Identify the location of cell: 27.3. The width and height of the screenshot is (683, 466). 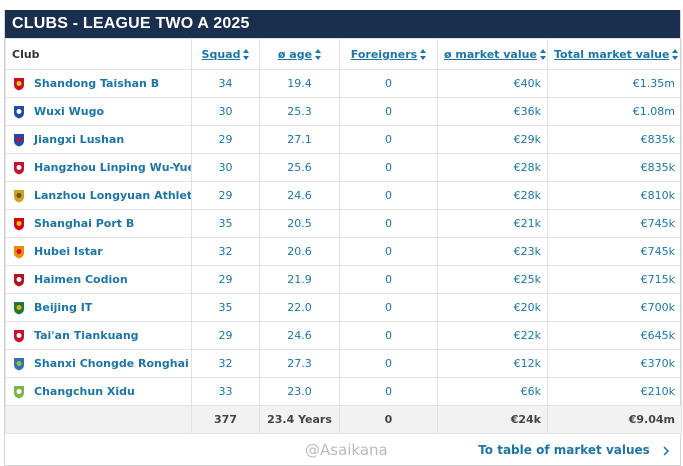
(299, 363).